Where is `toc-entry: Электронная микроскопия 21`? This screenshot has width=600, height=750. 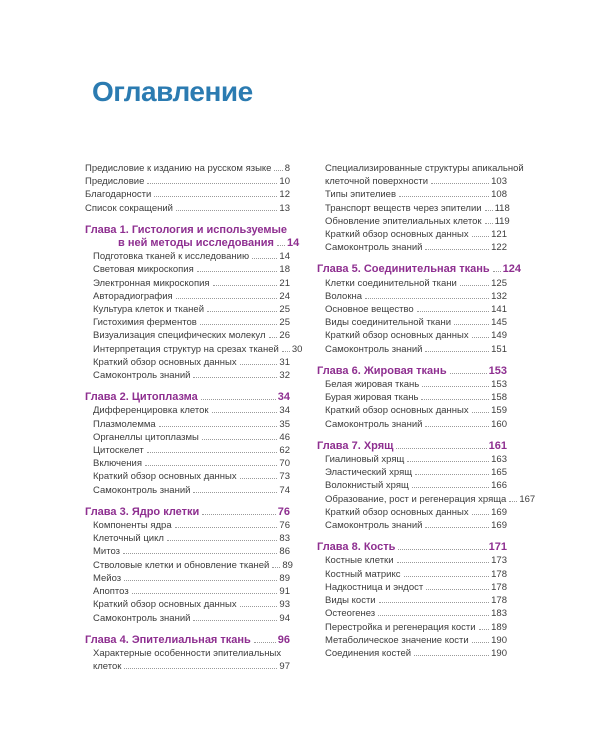
toc-entry: Электронная микроскопия 21 is located at coordinates (187, 283).